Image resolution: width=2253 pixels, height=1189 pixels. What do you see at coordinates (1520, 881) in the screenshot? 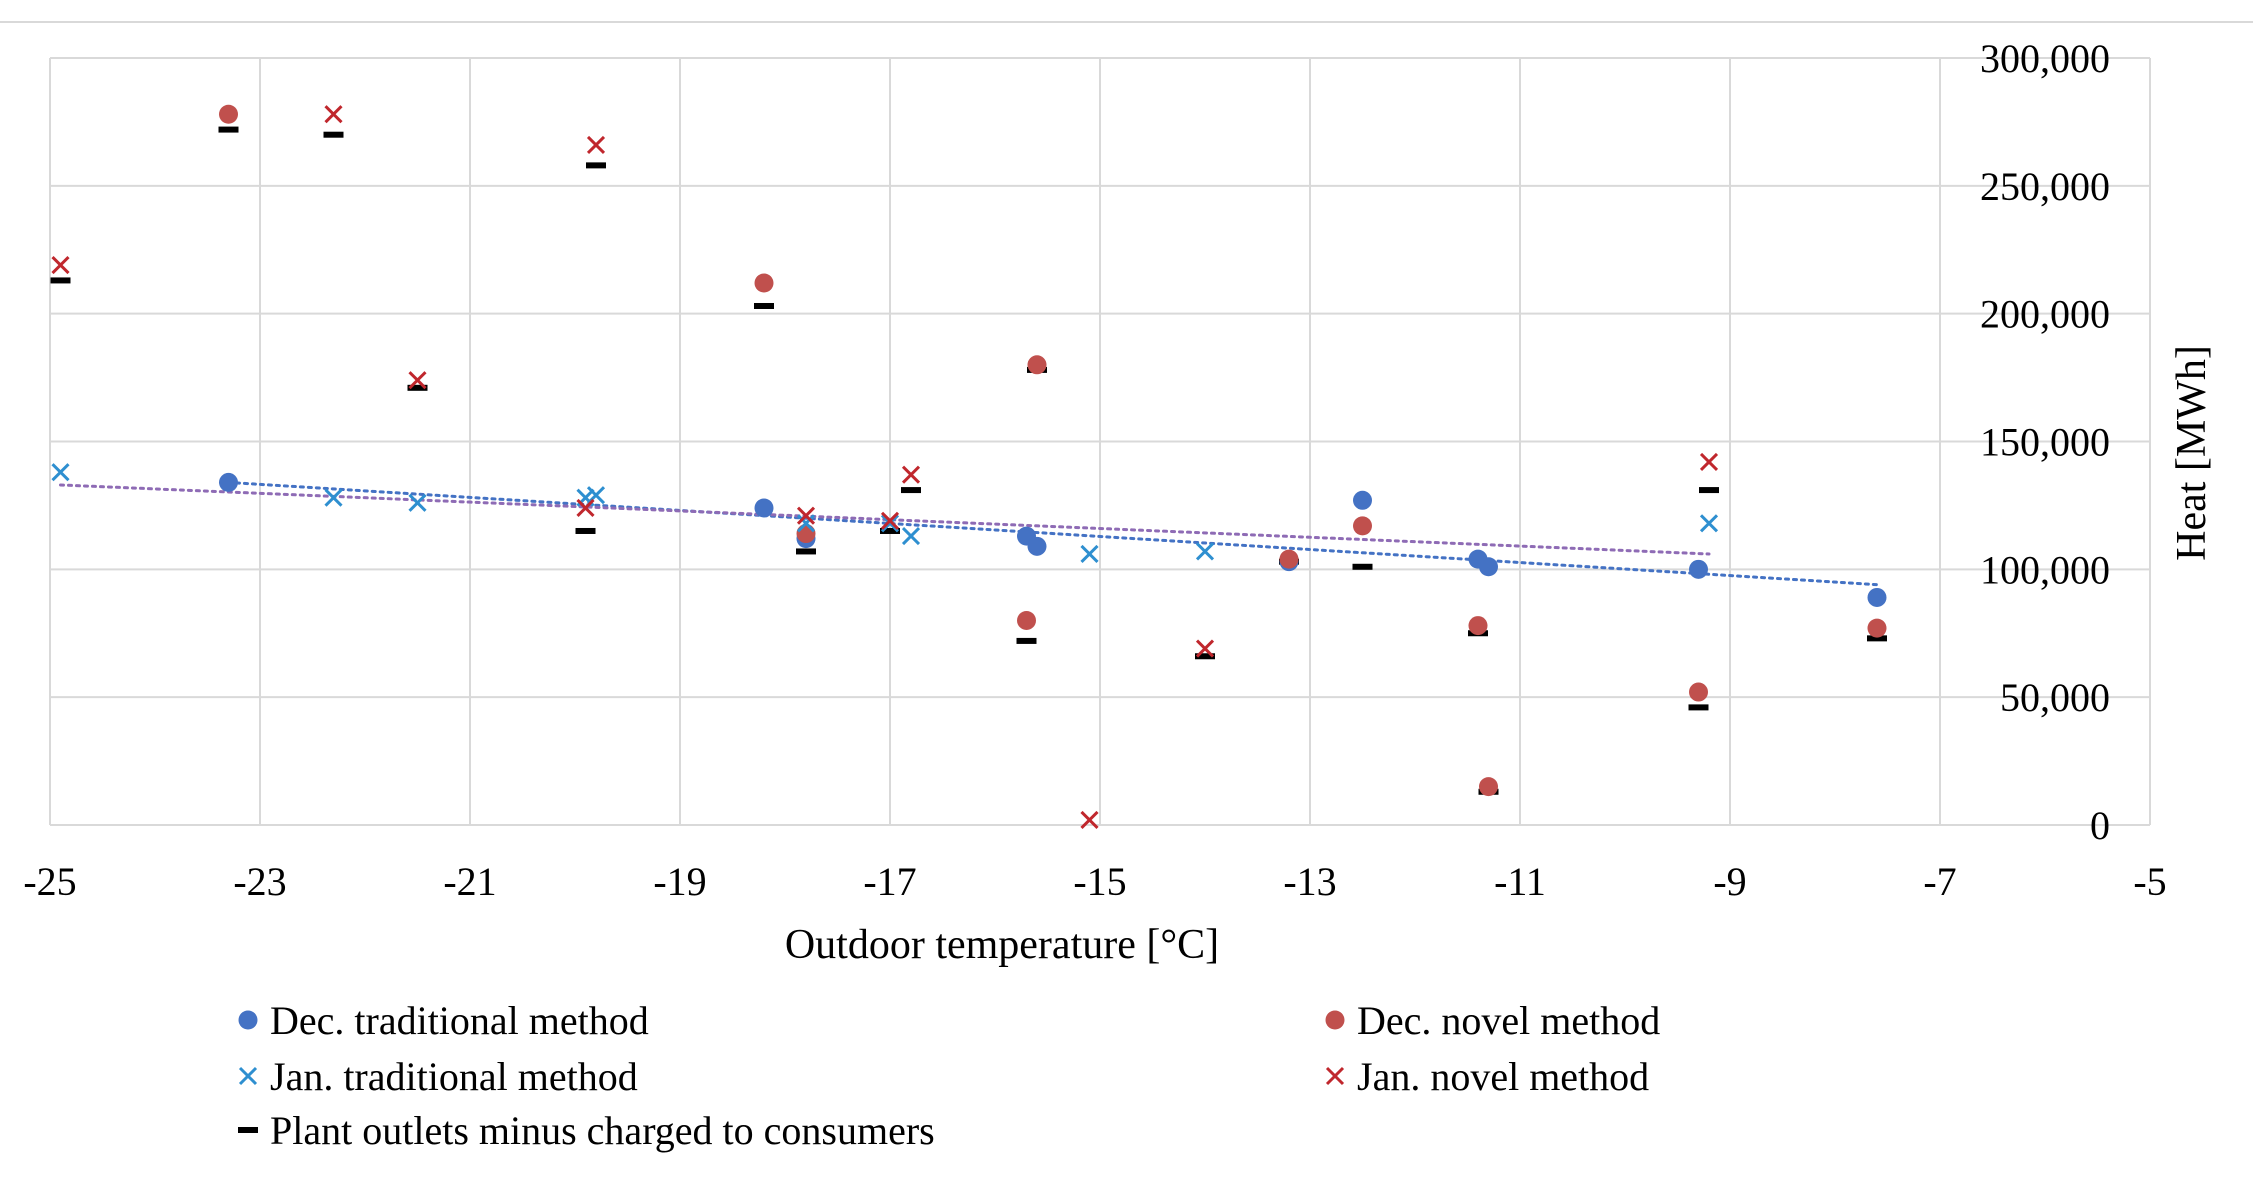
I see `x-tick-label: -11` at bounding box center [1520, 881].